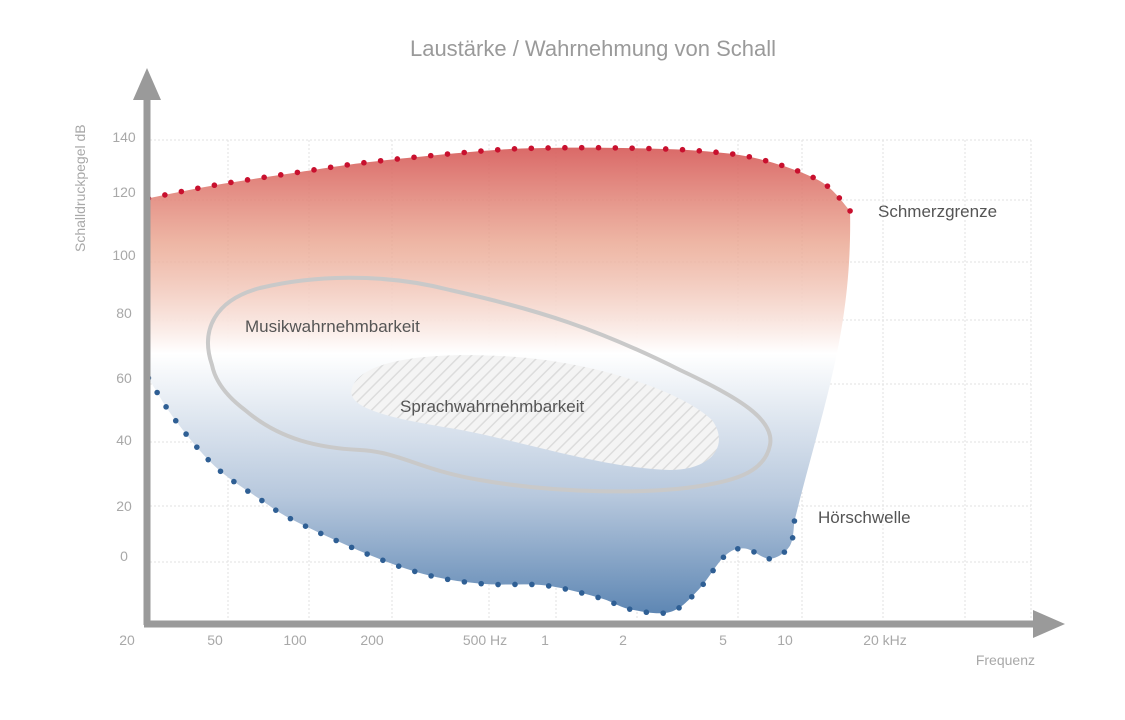 Image resolution: width=1125 pixels, height=720 pixels. Describe the element at coordinates (492, 406) in the screenshot. I see `speech-region-label: Sprachwahrnehmbarkeit` at that location.